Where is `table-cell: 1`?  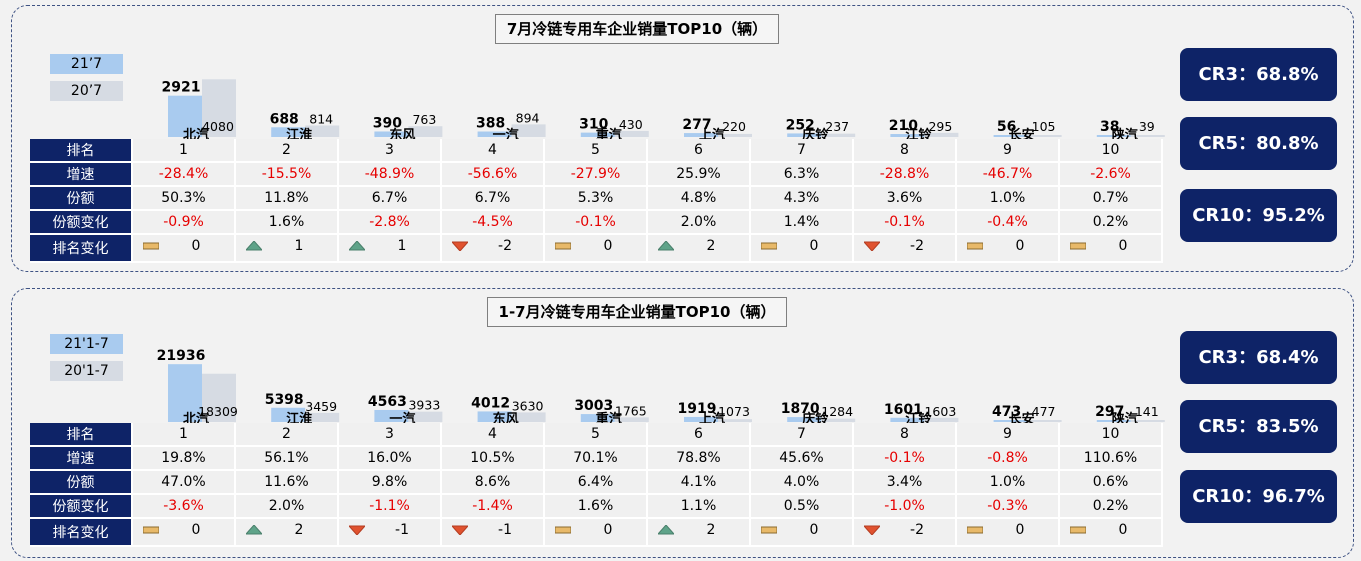
table-cell: 1 is located at coordinates (184, 435).